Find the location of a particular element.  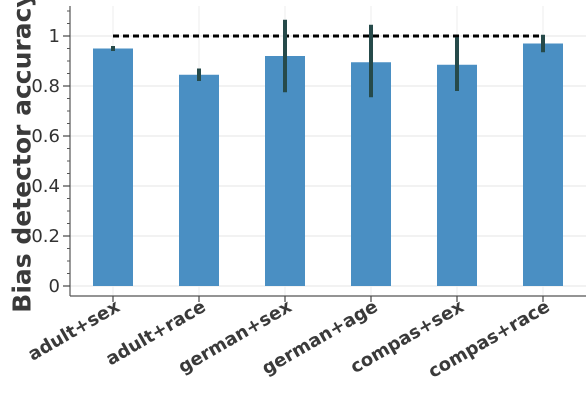

y-tick-label: 1 is located at coordinates (54, 36).